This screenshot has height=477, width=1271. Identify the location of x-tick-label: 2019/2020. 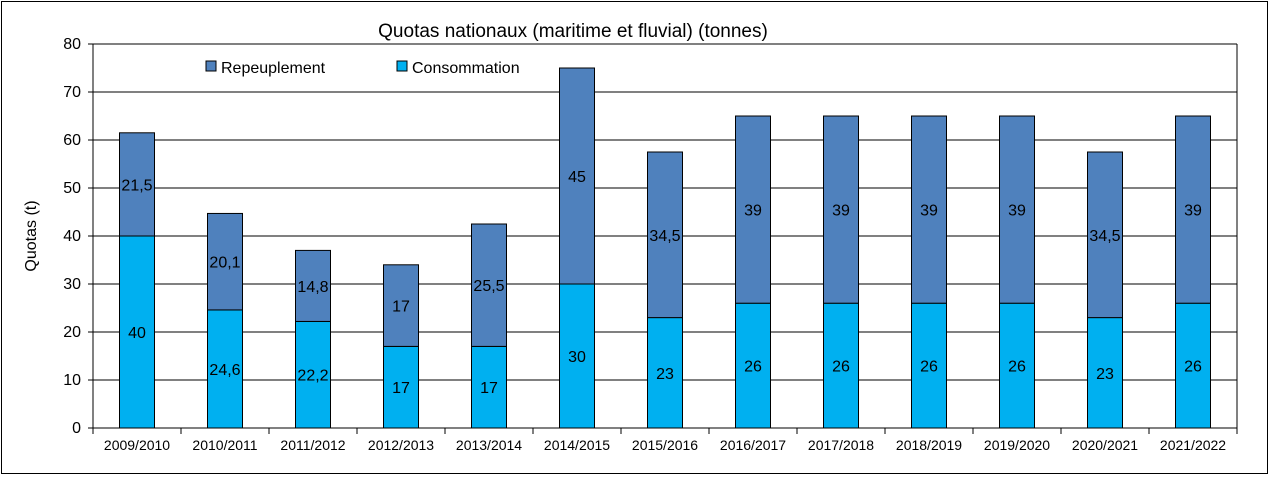
(1017, 445).